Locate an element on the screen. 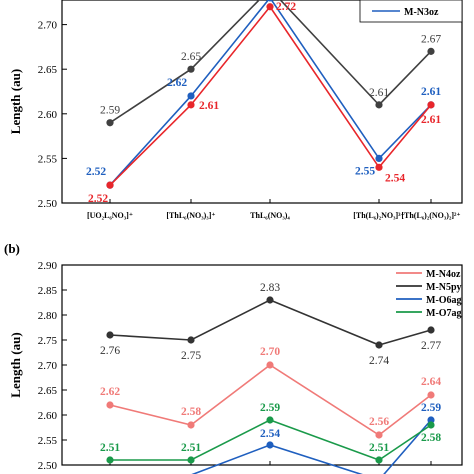 The height and width of the screenshot is (474, 474). data-label: 2.83 is located at coordinates (270, 288).